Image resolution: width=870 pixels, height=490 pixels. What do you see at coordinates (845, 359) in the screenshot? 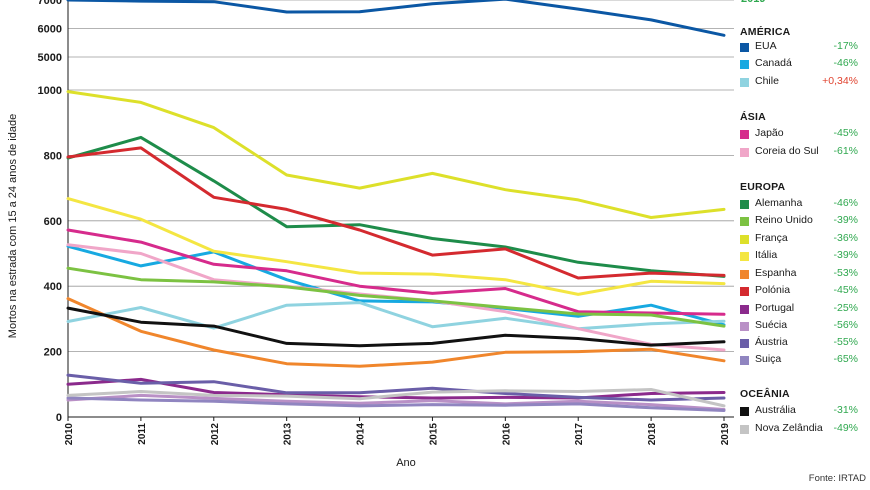
I see `legend-change: -65%` at bounding box center [845, 359].